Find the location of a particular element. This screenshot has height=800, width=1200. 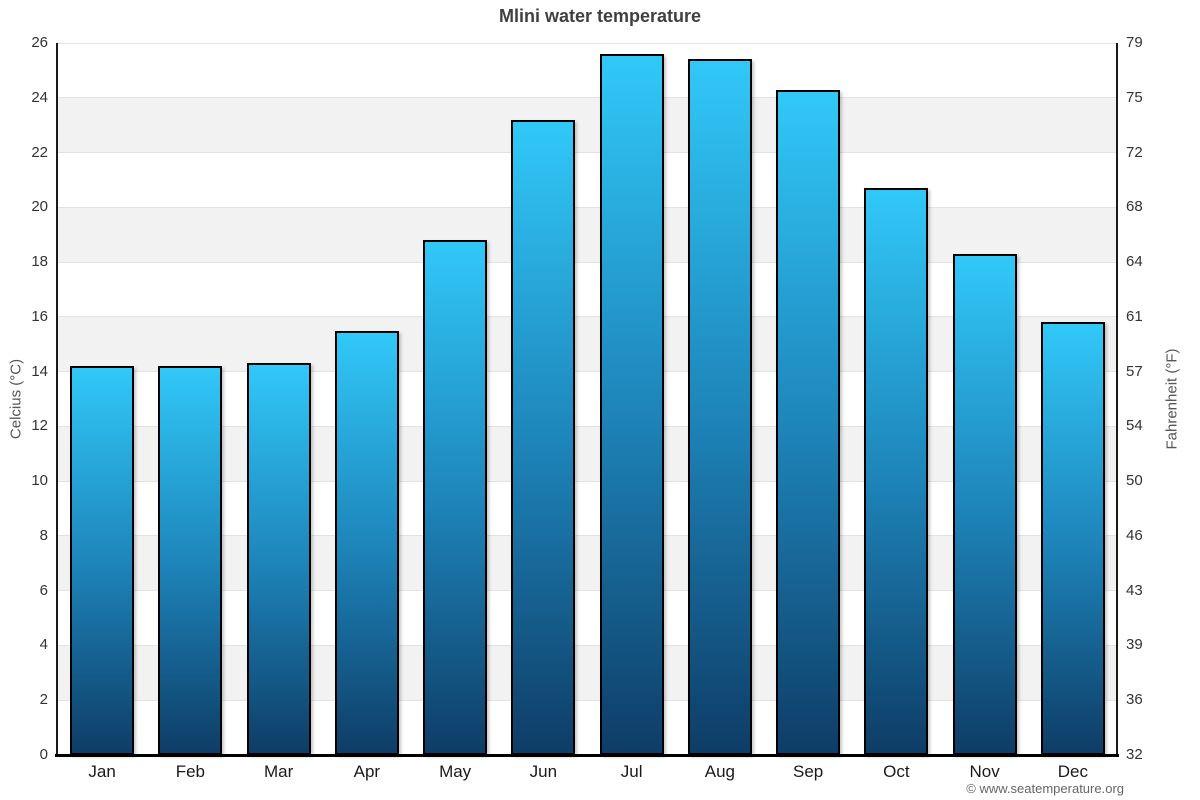

y-tick-fahrenheit: 79 is located at coordinates (1134, 42).